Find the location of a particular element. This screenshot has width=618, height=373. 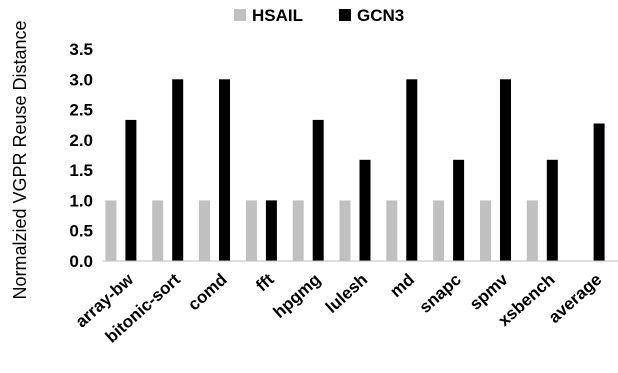

y-tick-label: 2.0 is located at coordinates (81, 140).